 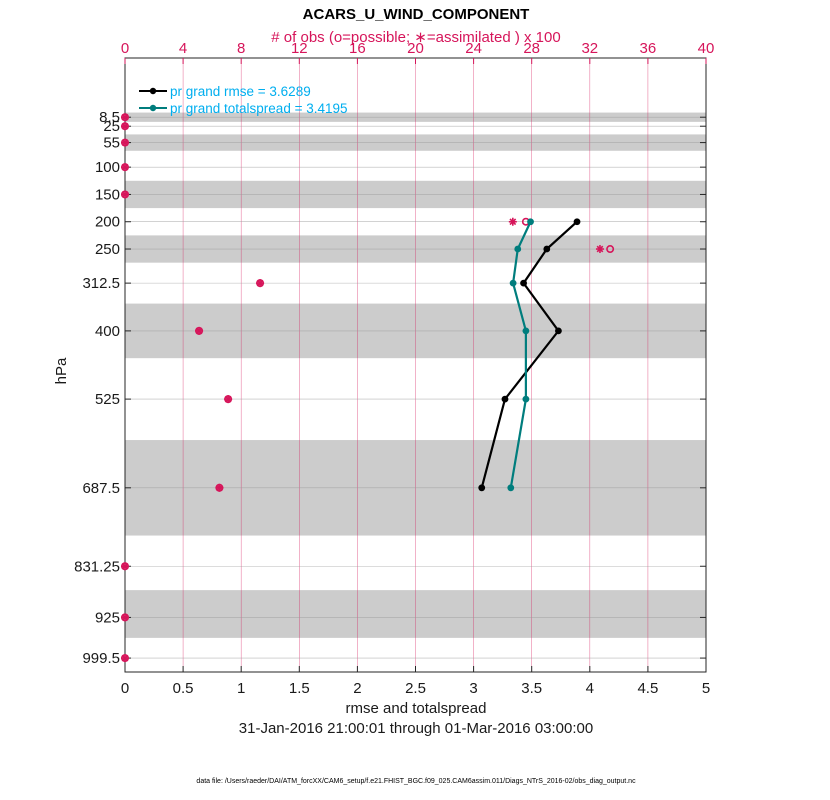 What do you see at coordinates (473, 688) in the screenshot?
I see `x-tick-label: 3` at bounding box center [473, 688].